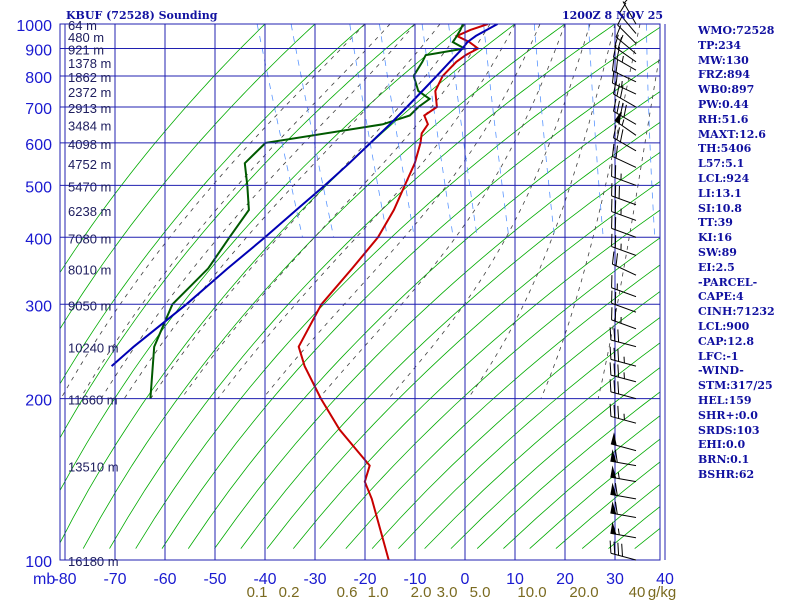  Describe the element at coordinates (142, 15) in the screenshot. I see `chart-title: KBUF (72528) Sounding` at that location.